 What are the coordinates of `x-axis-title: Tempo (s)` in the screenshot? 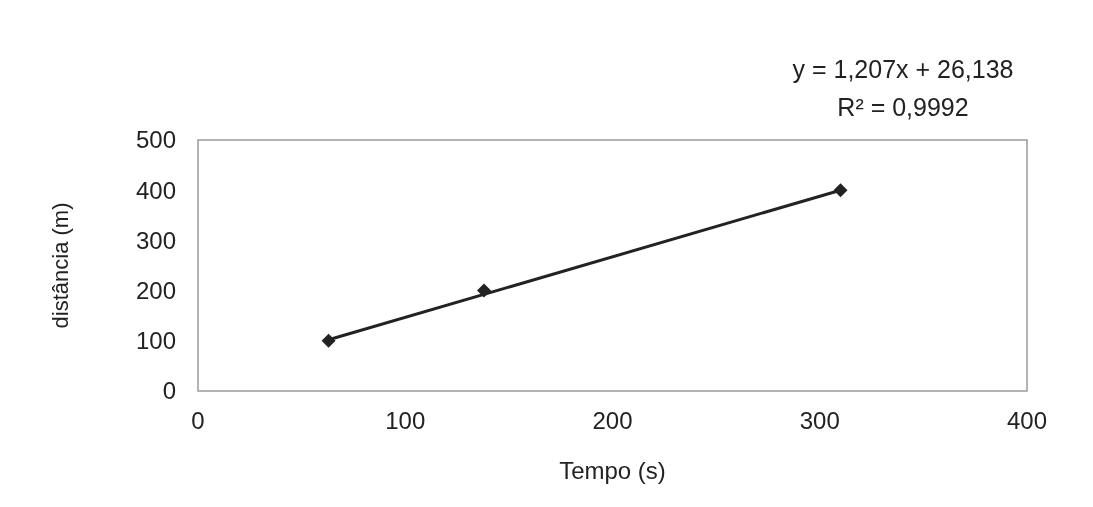 It's located at (612, 470).